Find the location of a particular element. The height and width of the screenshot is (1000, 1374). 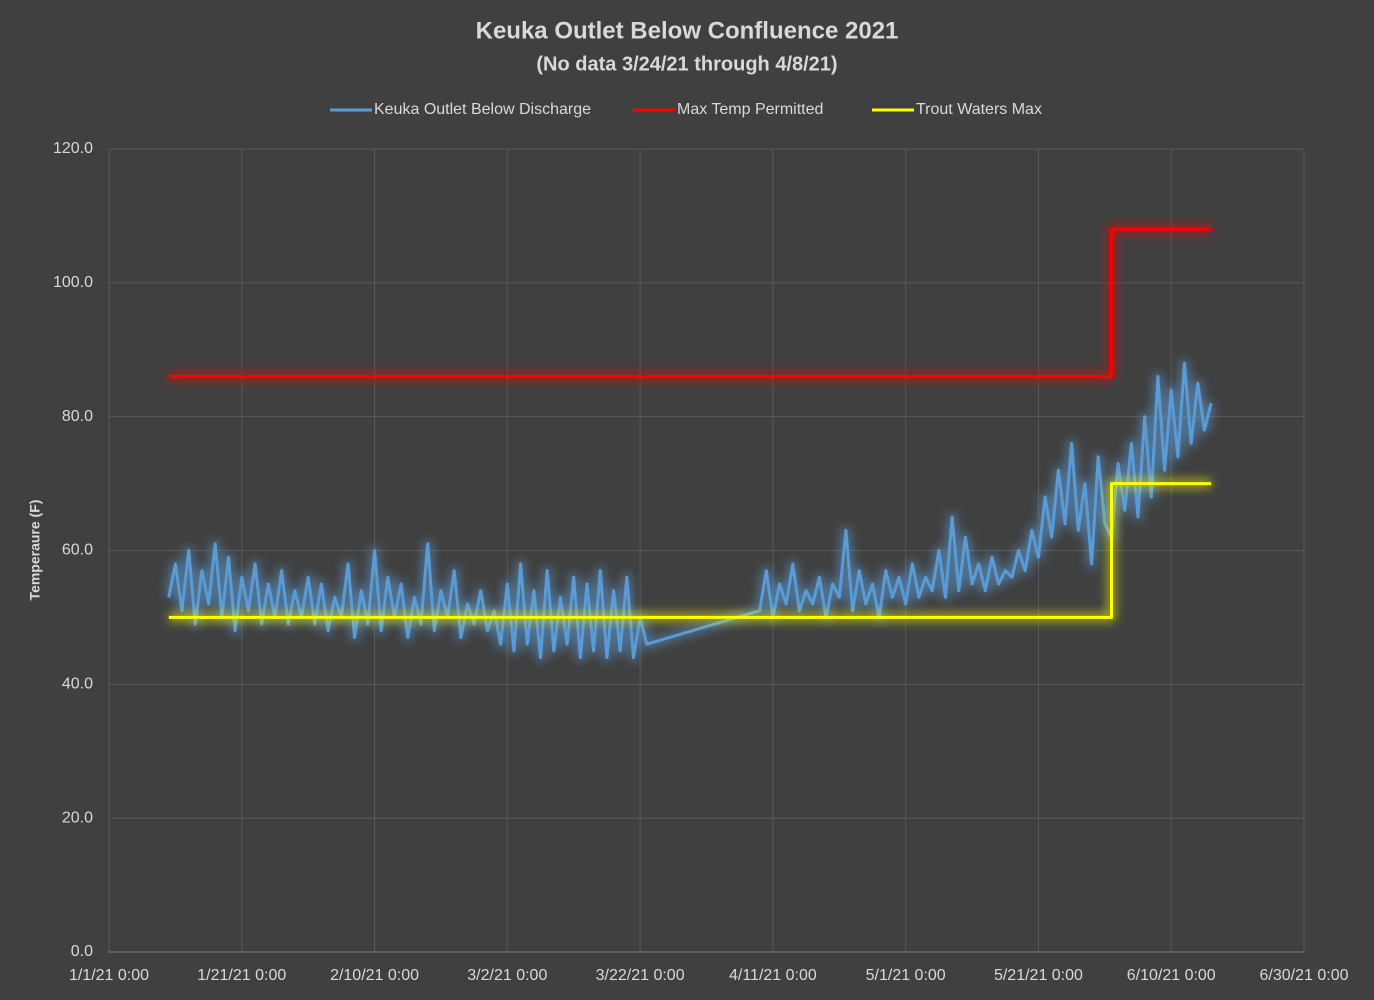

x-tick-label: 5/1/21 0:00 is located at coordinates (906, 975).